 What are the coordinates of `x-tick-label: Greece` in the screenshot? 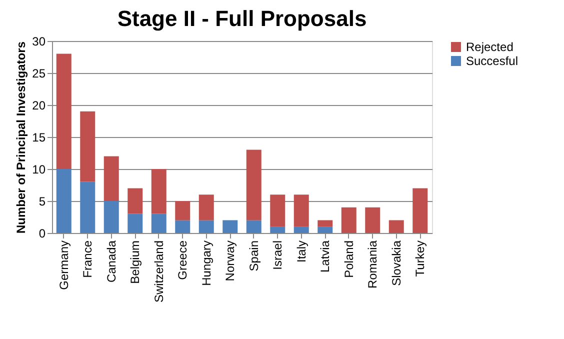 It's located at (183, 260).